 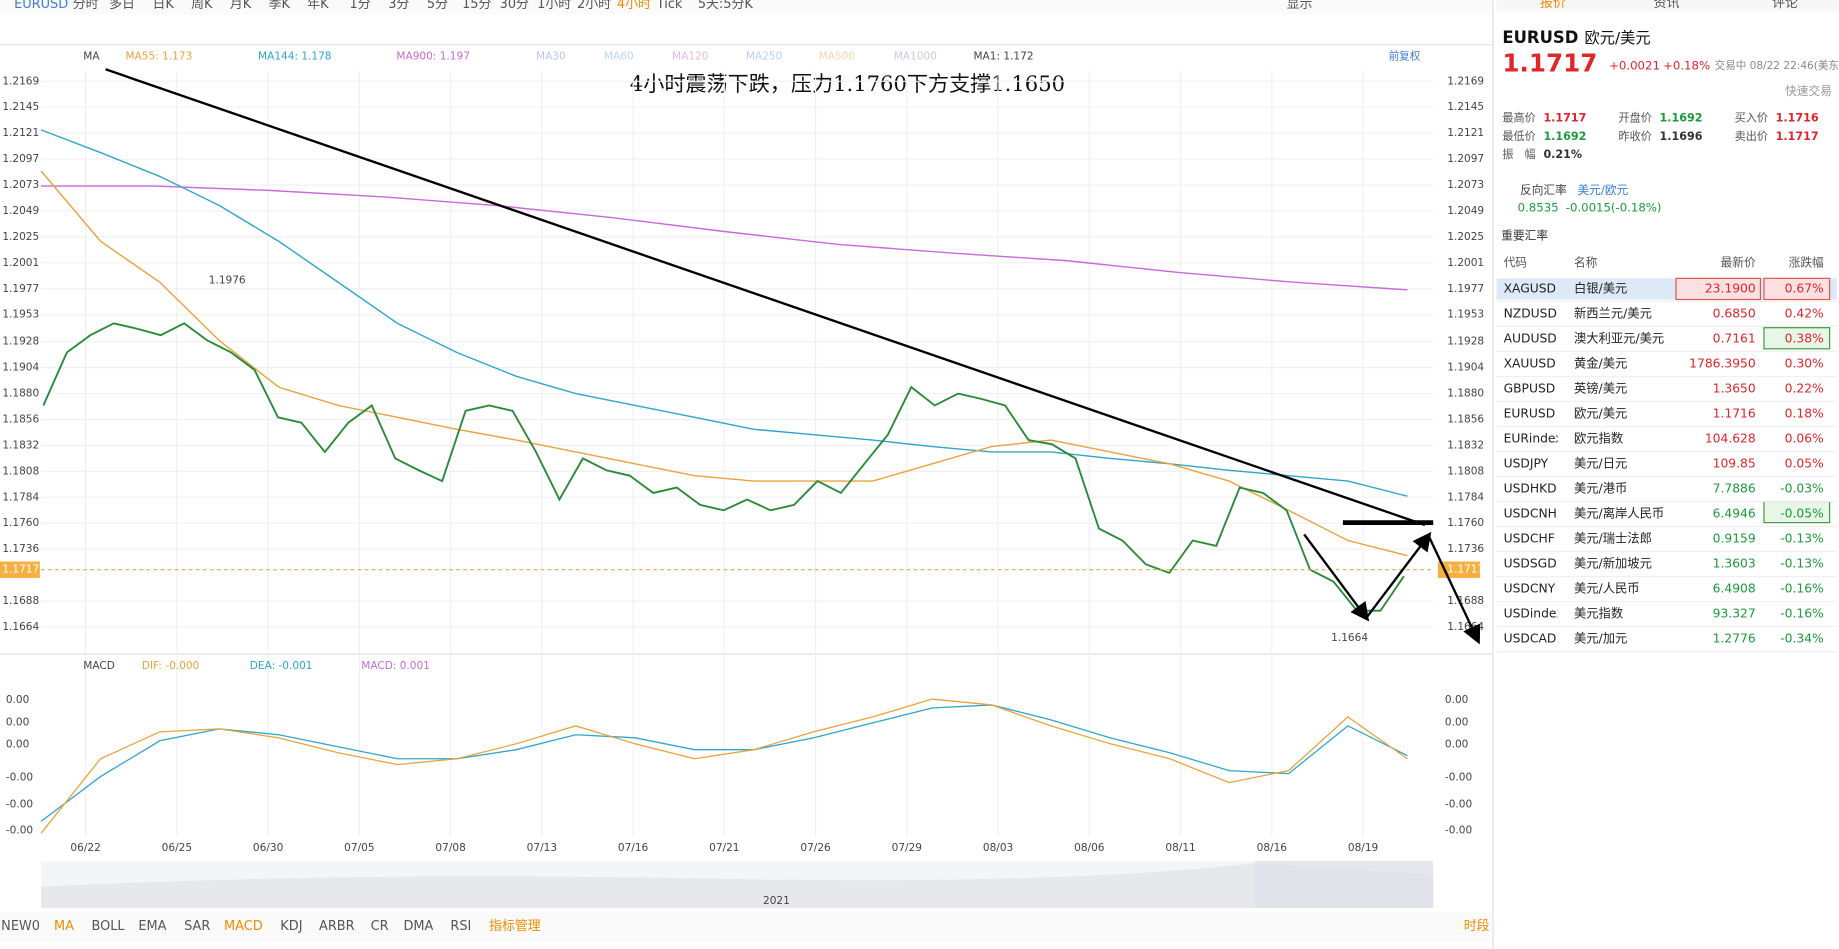 I want to click on period-tab: 1分, so click(x=360, y=6).